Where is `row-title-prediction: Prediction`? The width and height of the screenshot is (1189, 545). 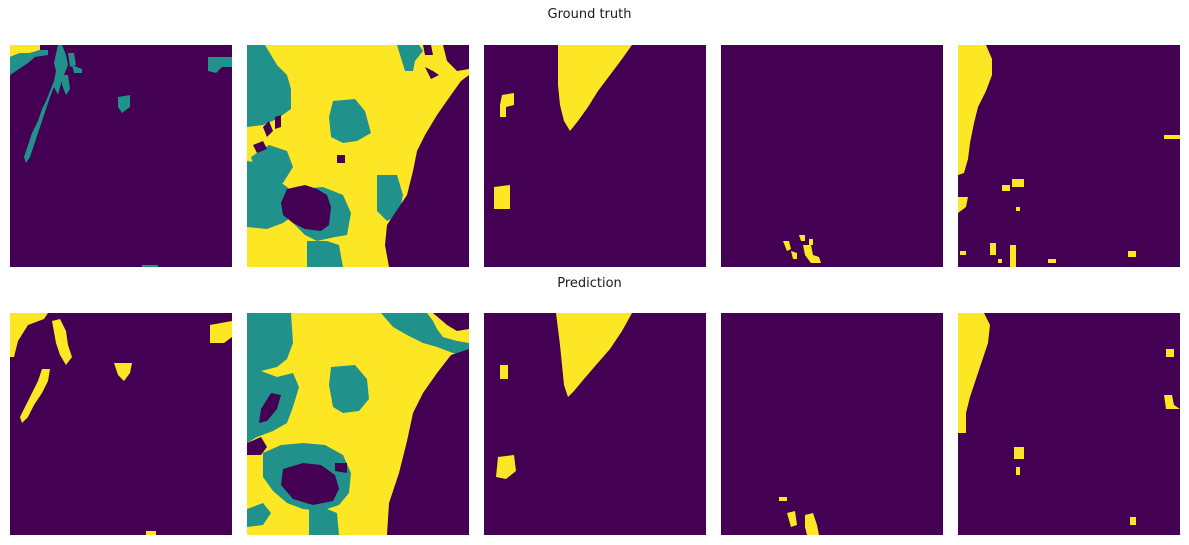
row-title-prediction: Prediction is located at coordinates (589, 283).